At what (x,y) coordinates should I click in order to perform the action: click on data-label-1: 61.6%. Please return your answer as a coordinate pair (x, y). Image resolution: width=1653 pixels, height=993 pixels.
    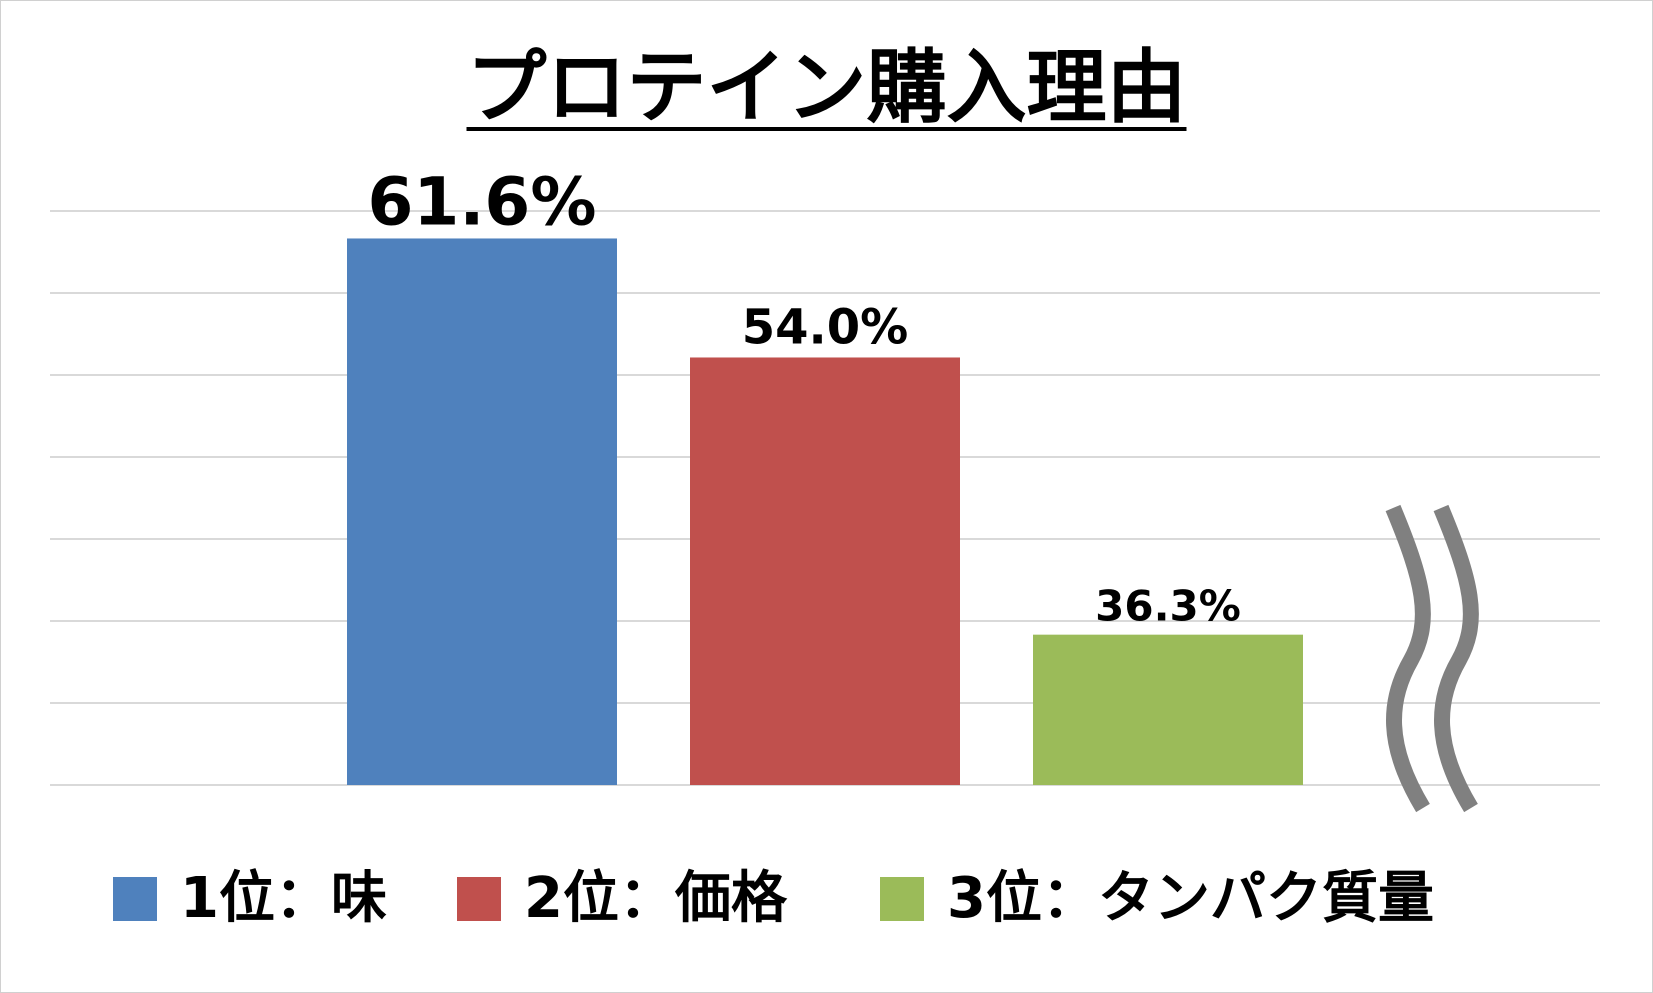
    Looking at the image, I should click on (482, 201).